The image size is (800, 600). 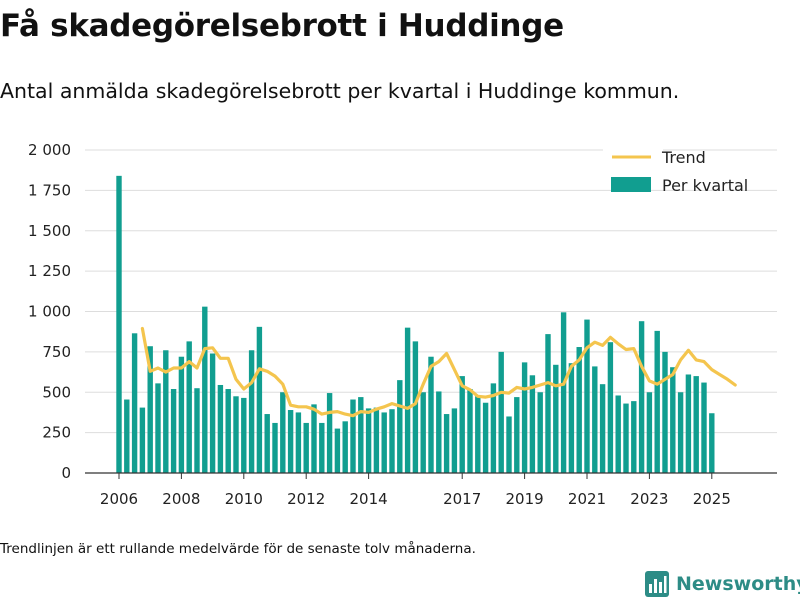 What do you see at coordinates (683, 157) in the screenshot?
I see `legend-trend-label: Trend` at bounding box center [683, 157].